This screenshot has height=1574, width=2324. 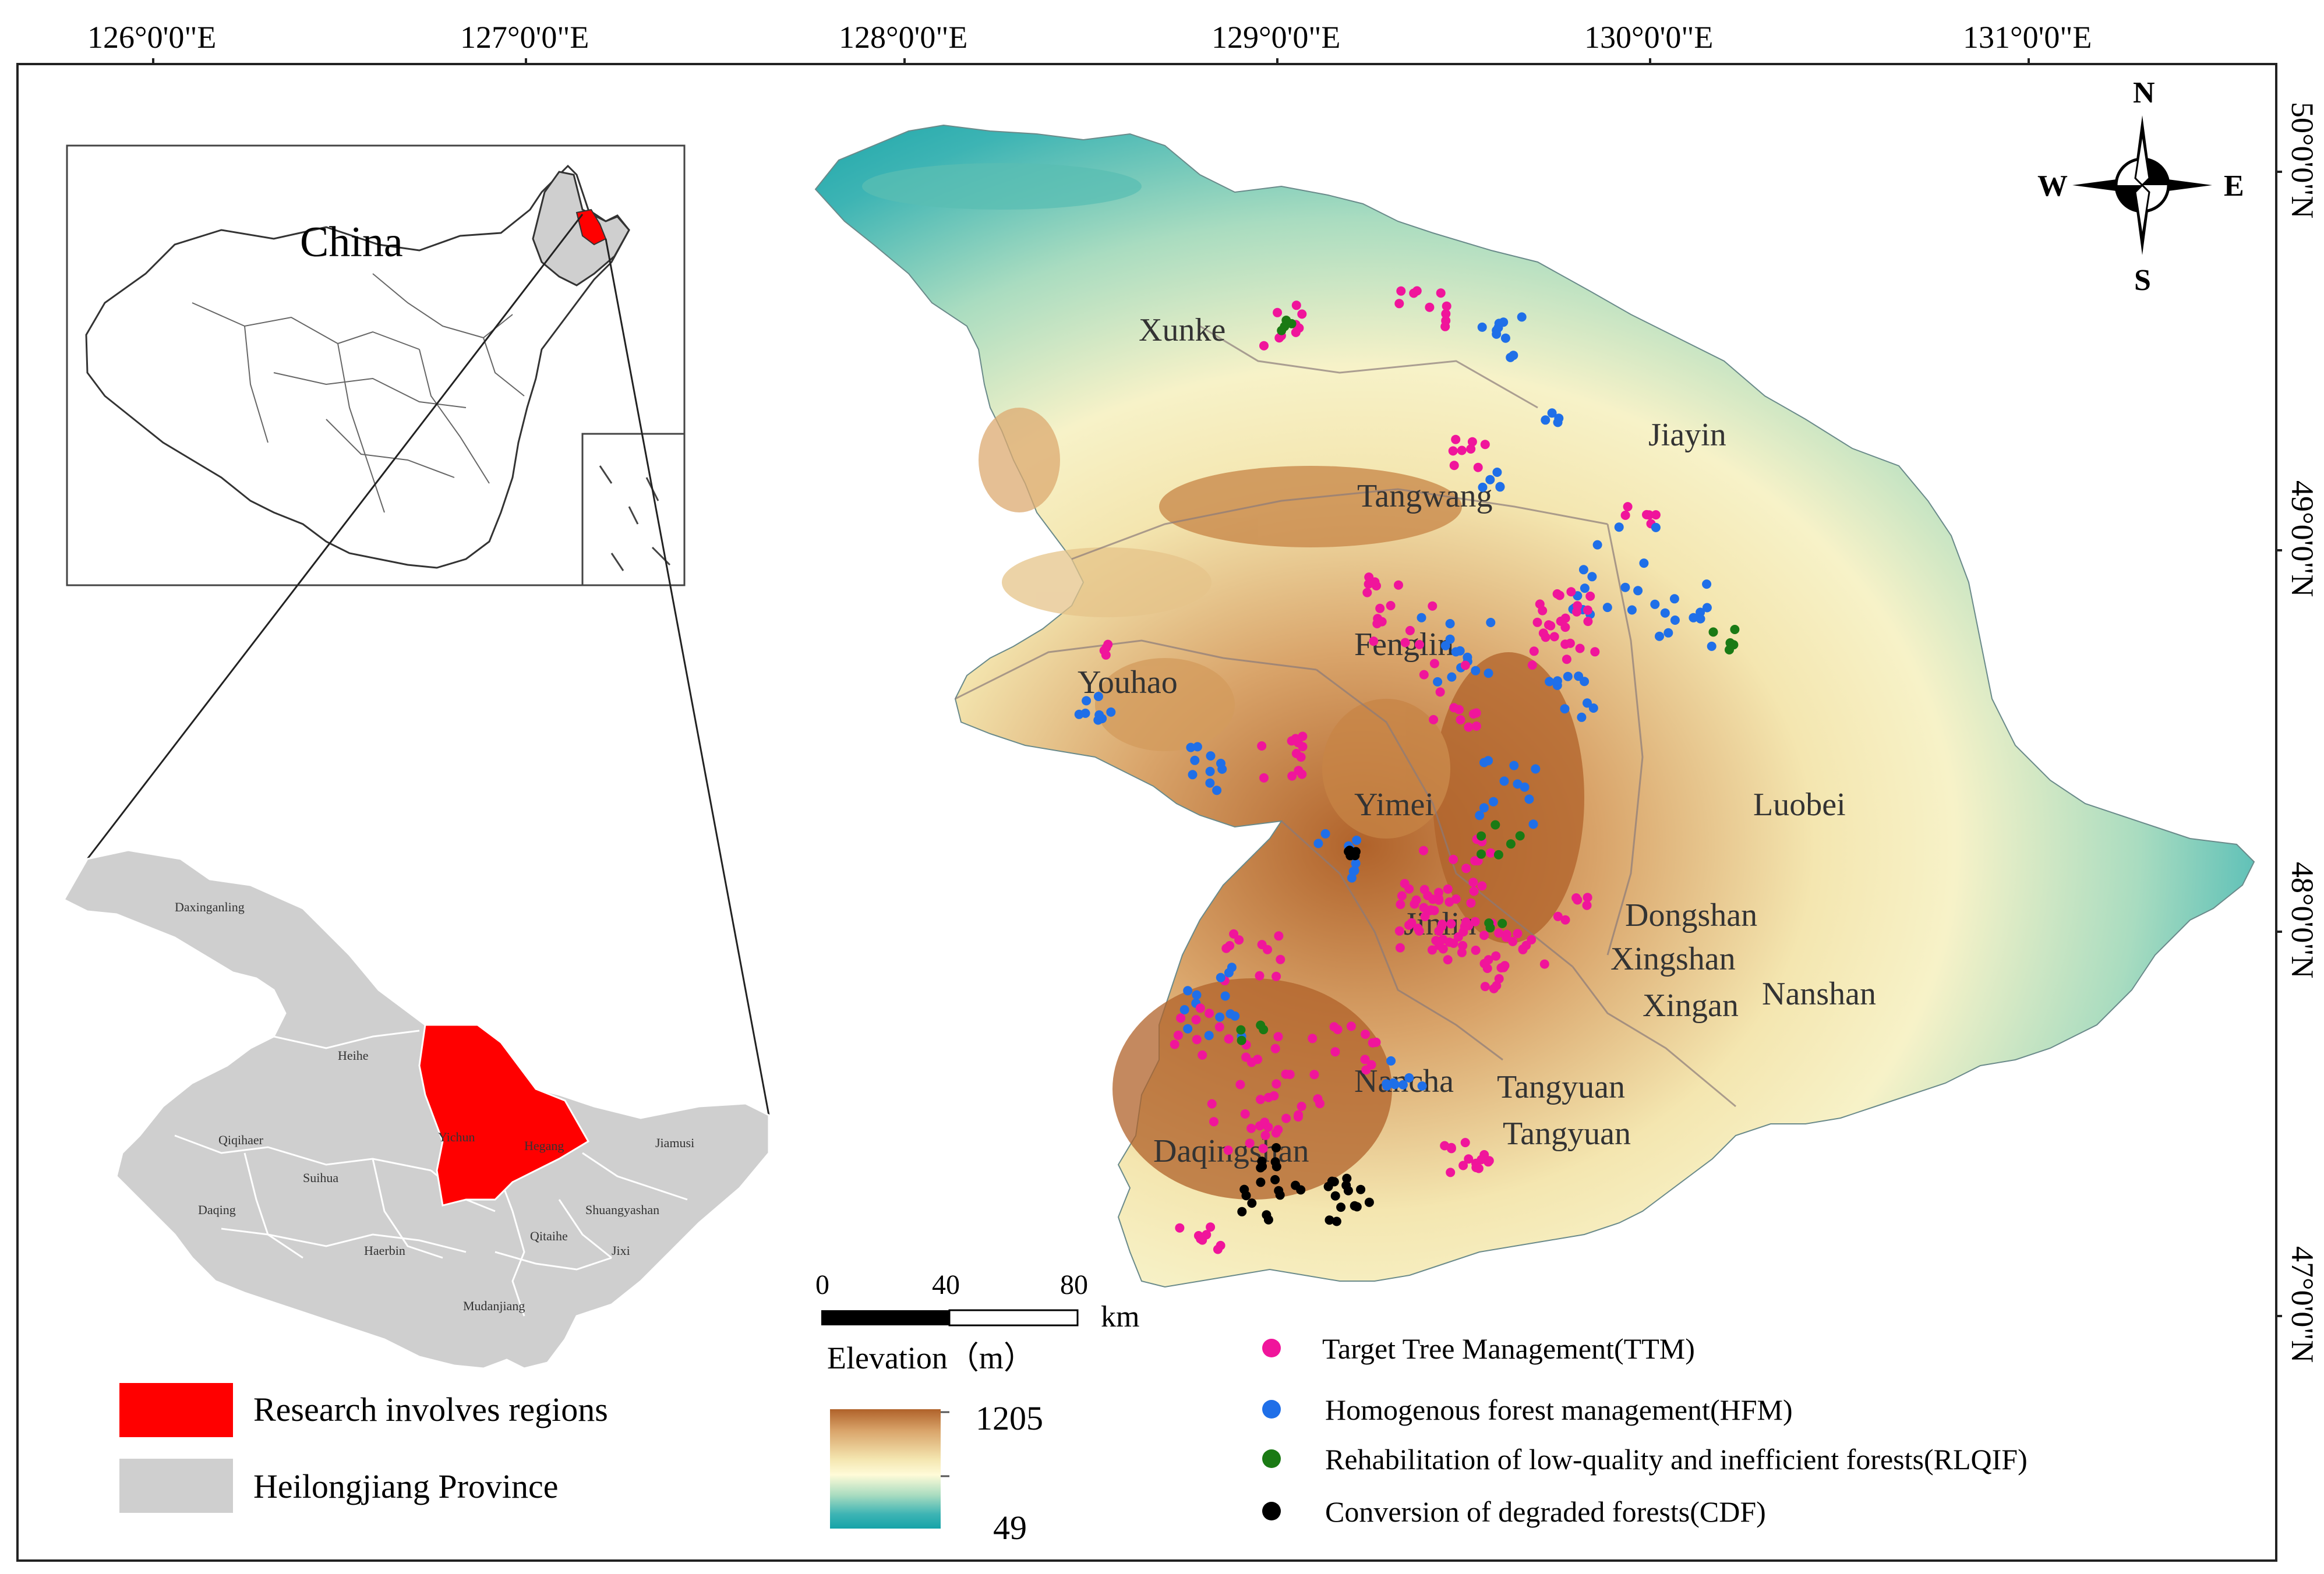 What do you see at coordinates (1009, 1418) in the screenshot?
I see `elevation-high: 1205` at bounding box center [1009, 1418].